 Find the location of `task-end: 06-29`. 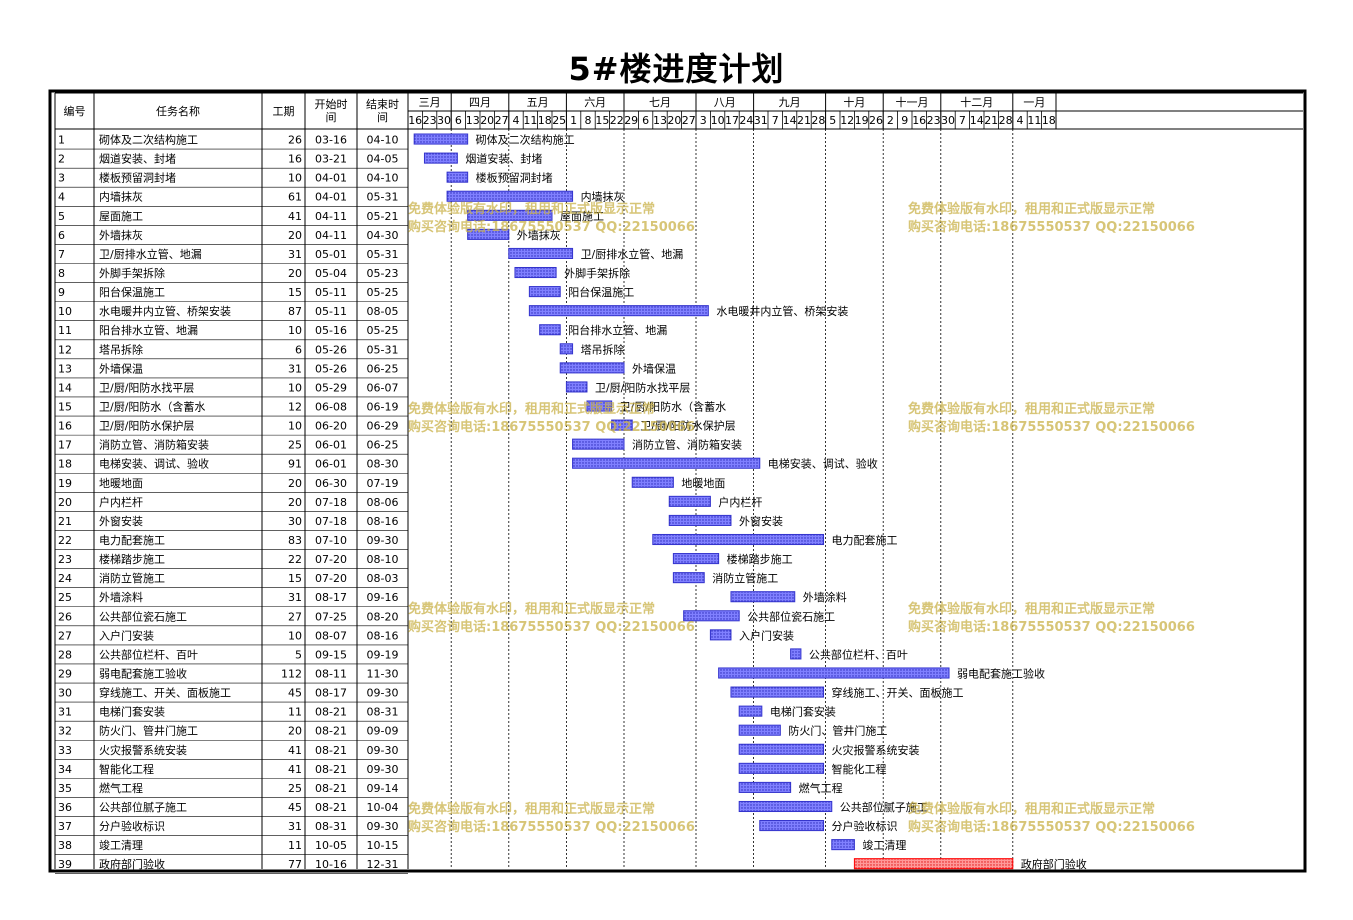

task-end: 06-29 is located at coordinates (383, 426).